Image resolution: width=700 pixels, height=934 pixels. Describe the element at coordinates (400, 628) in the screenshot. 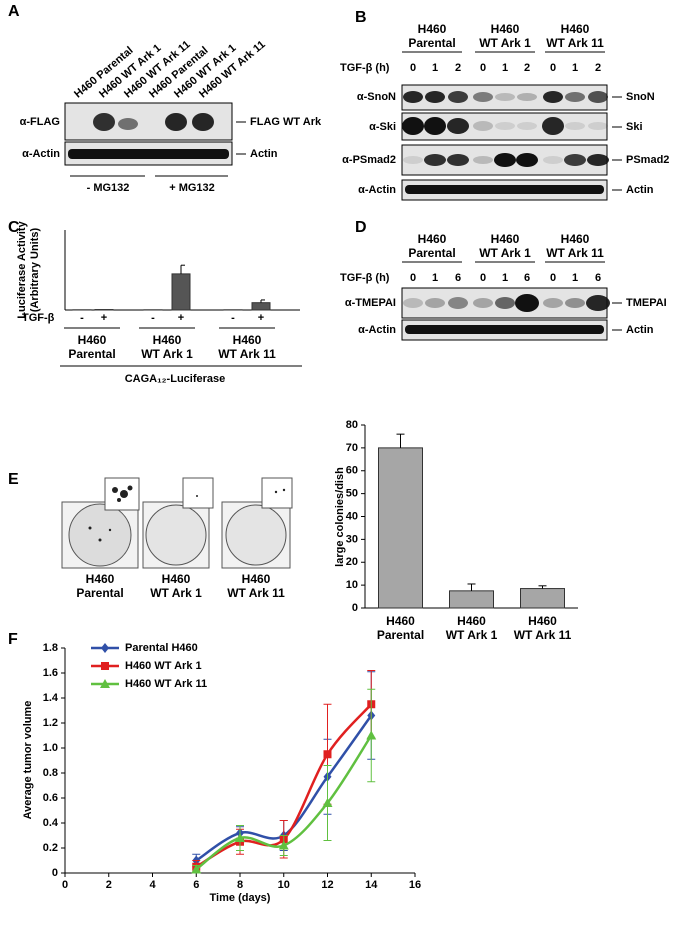

I see `x-tick-label: H460 Parental` at that location.